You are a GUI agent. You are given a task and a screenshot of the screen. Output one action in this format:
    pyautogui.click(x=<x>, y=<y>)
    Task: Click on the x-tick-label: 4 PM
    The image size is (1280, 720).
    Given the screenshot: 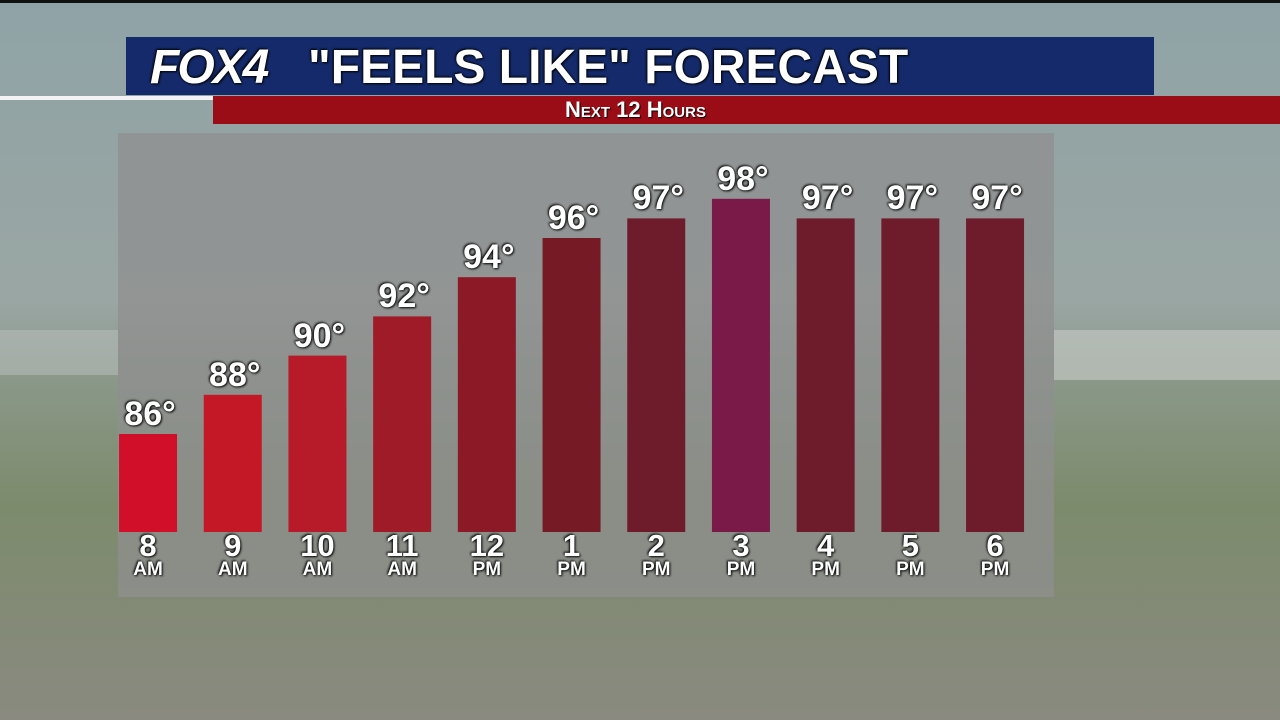 What is the action you would take?
    pyautogui.click(x=825, y=554)
    